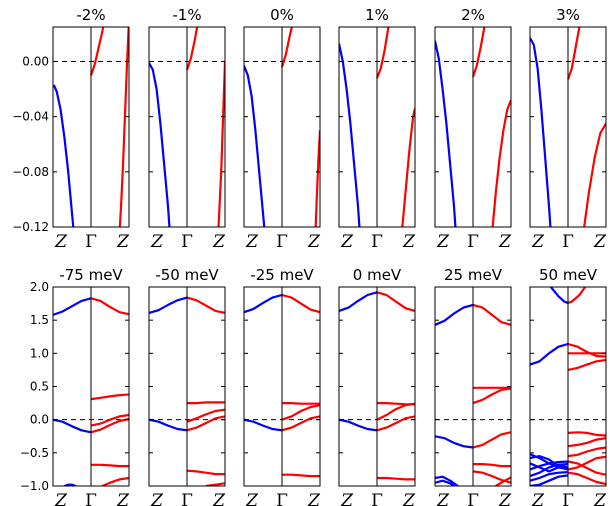 The height and width of the screenshot is (506, 611). Describe the element at coordinates (39, 420) in the screenshot. I see `y-tick-label: 0.0` at that location.